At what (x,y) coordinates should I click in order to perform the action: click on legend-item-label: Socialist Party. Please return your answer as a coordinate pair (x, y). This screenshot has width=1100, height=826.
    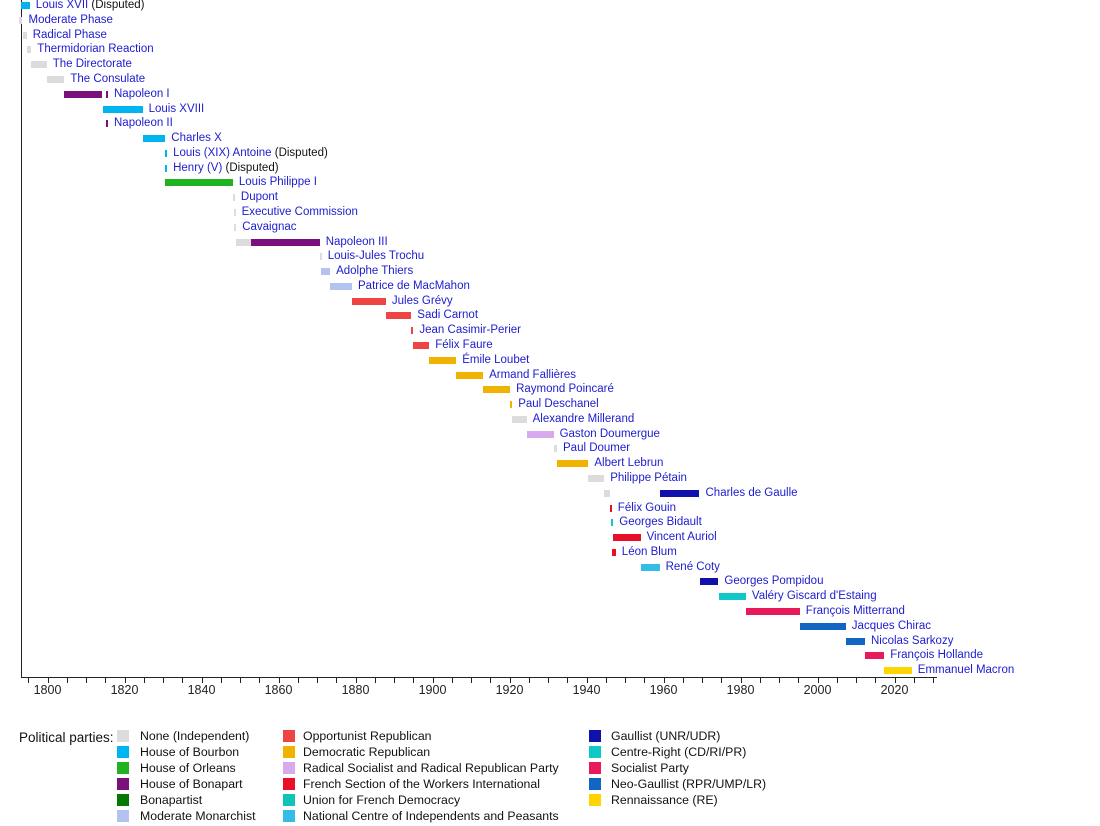
    Looking at the image, I should click on (650, 767).